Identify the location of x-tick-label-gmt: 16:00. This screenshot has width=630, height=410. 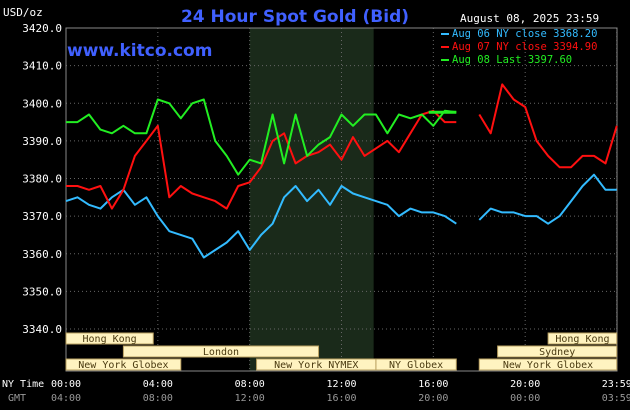
(341, 398).